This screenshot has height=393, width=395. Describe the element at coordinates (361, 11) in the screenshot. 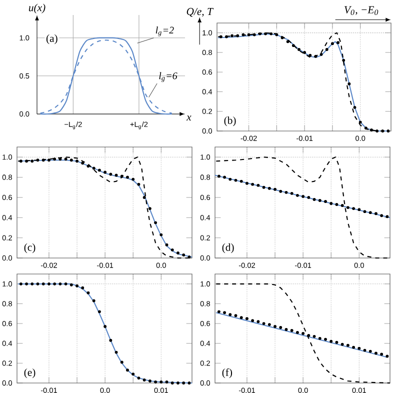

I see `x-axis-title: V$_{0}$, −E$_{0}$` at that location.